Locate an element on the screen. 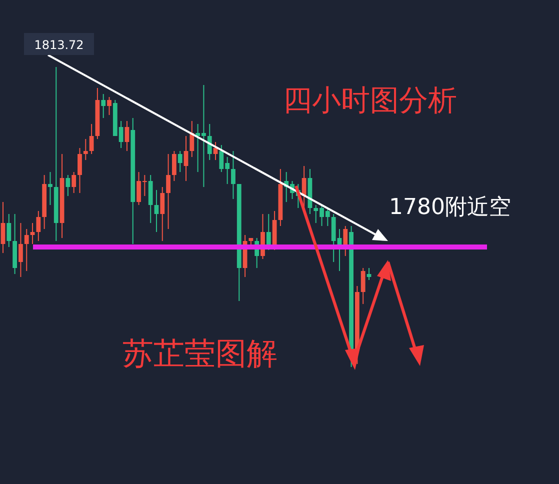 Image resolution: width=559 pixels, height=484 pixels. text: 1780附近空 is located at coordinates (450, 207).